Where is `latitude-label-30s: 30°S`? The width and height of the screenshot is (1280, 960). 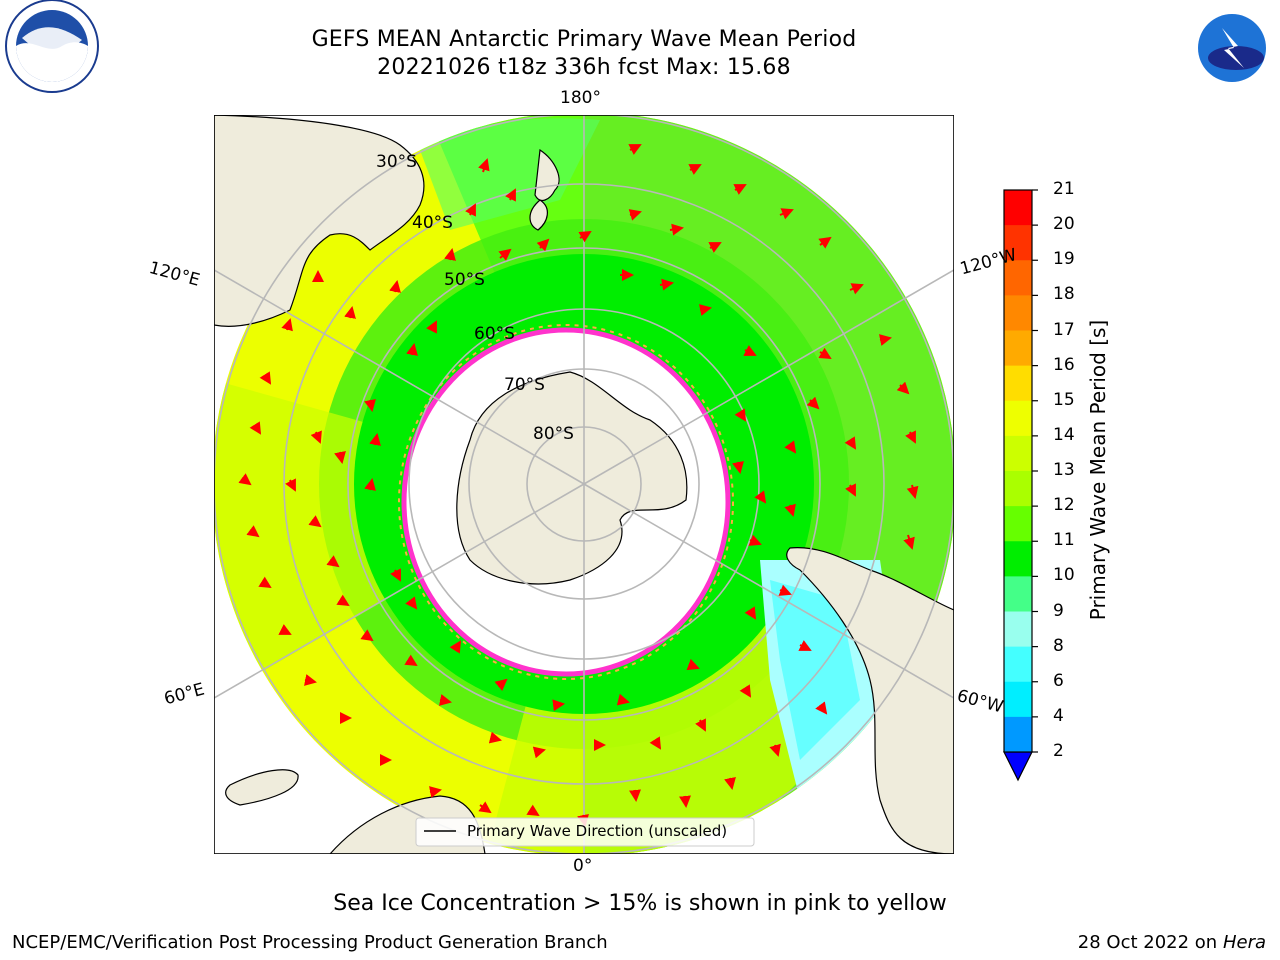 latitude-label-30s: 30°S is located at coordinates (396, 162).